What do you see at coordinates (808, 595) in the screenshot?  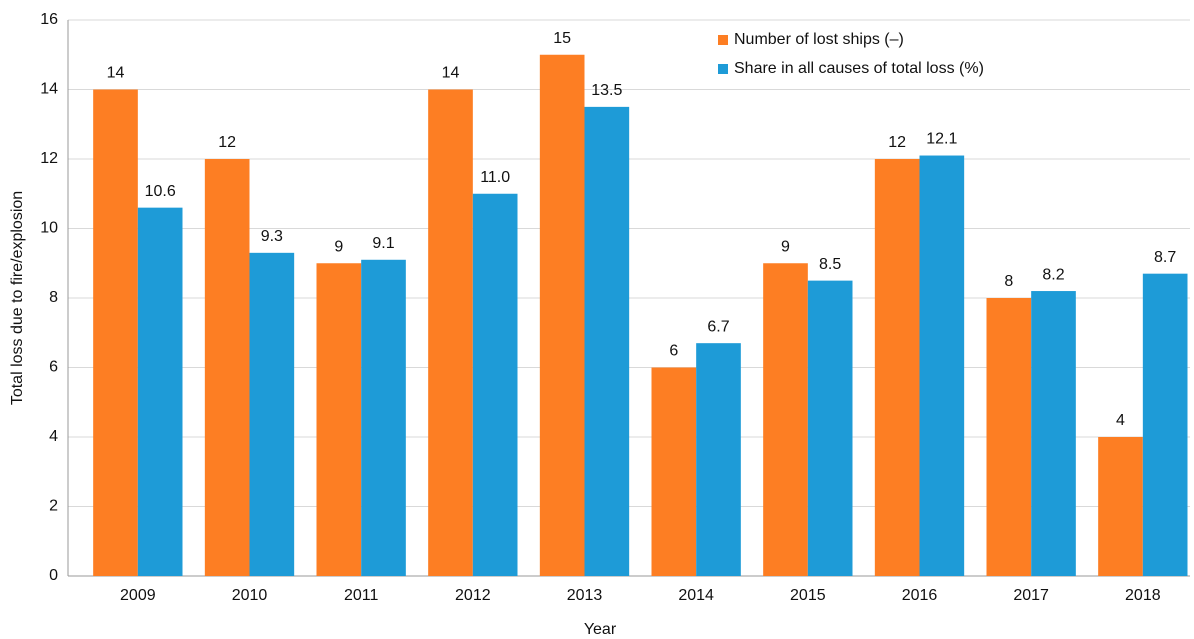 I see `x-tick-label: 2015` at bounding box center [808, 595].